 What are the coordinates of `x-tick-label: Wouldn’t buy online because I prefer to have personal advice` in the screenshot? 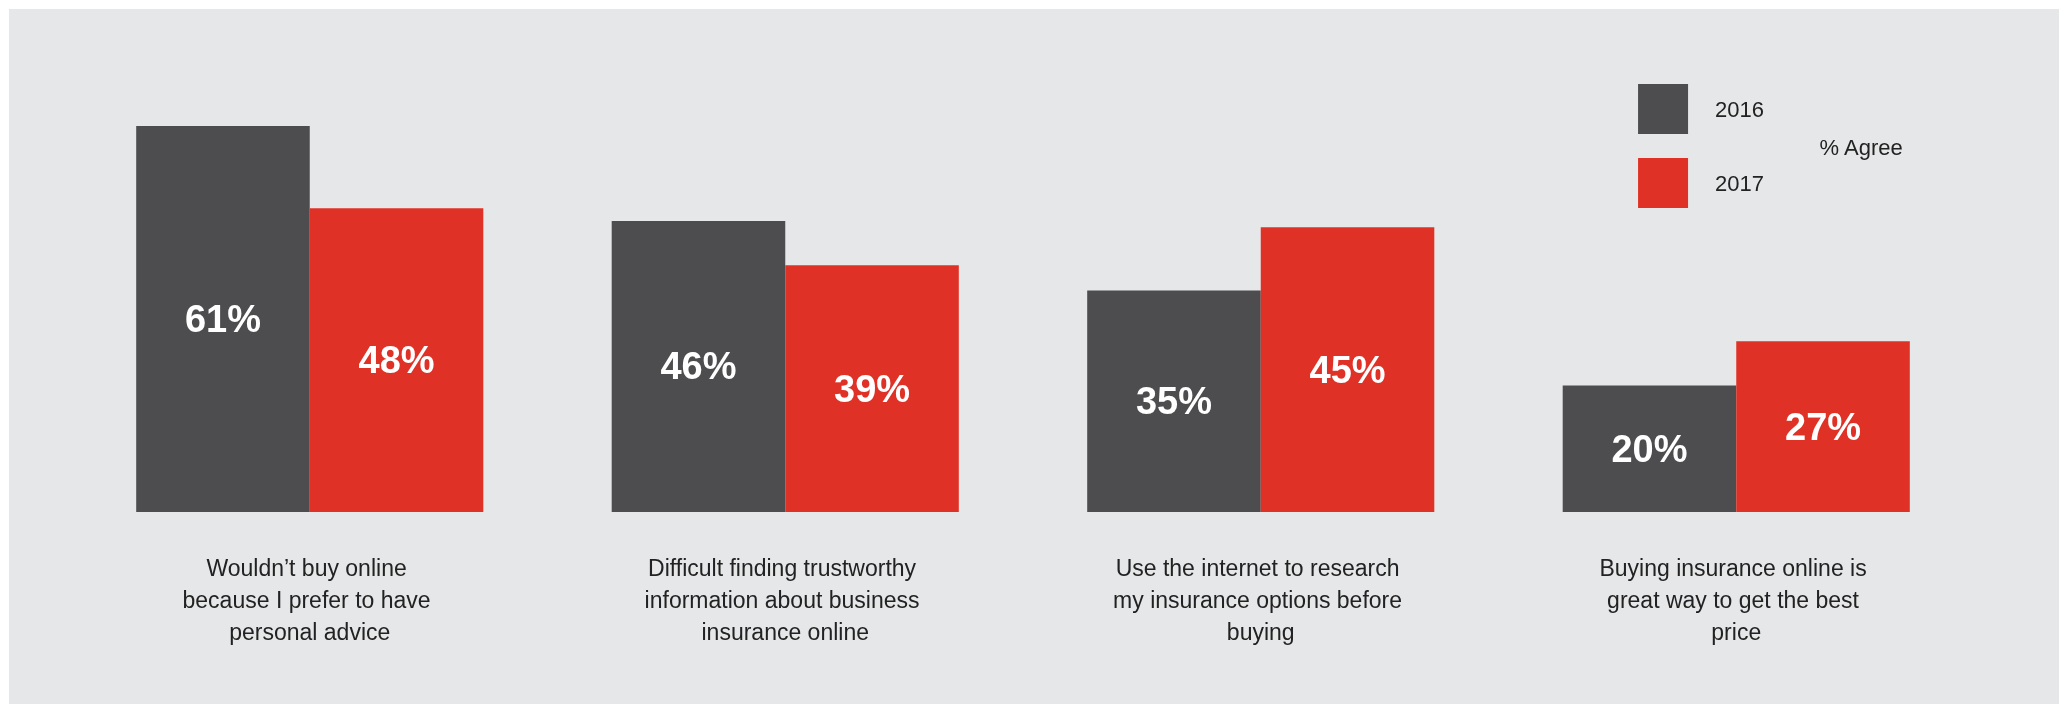 It's located at (309, 600).